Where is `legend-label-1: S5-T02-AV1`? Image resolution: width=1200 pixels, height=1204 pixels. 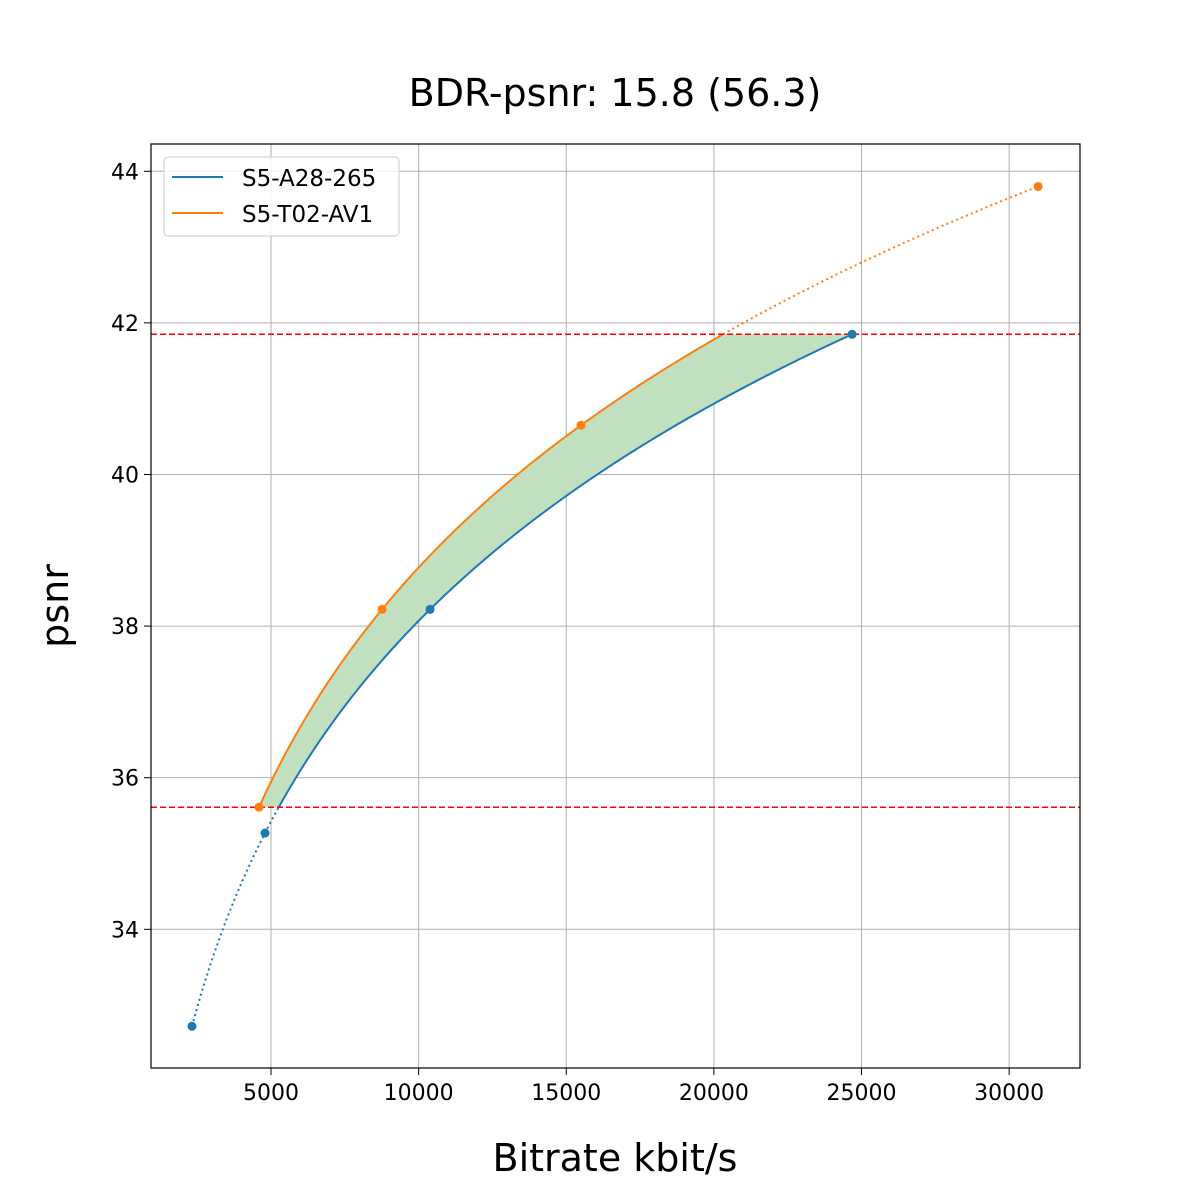
legend-label-1: S5-T02-AV1 is located at coordinates (307, 215).